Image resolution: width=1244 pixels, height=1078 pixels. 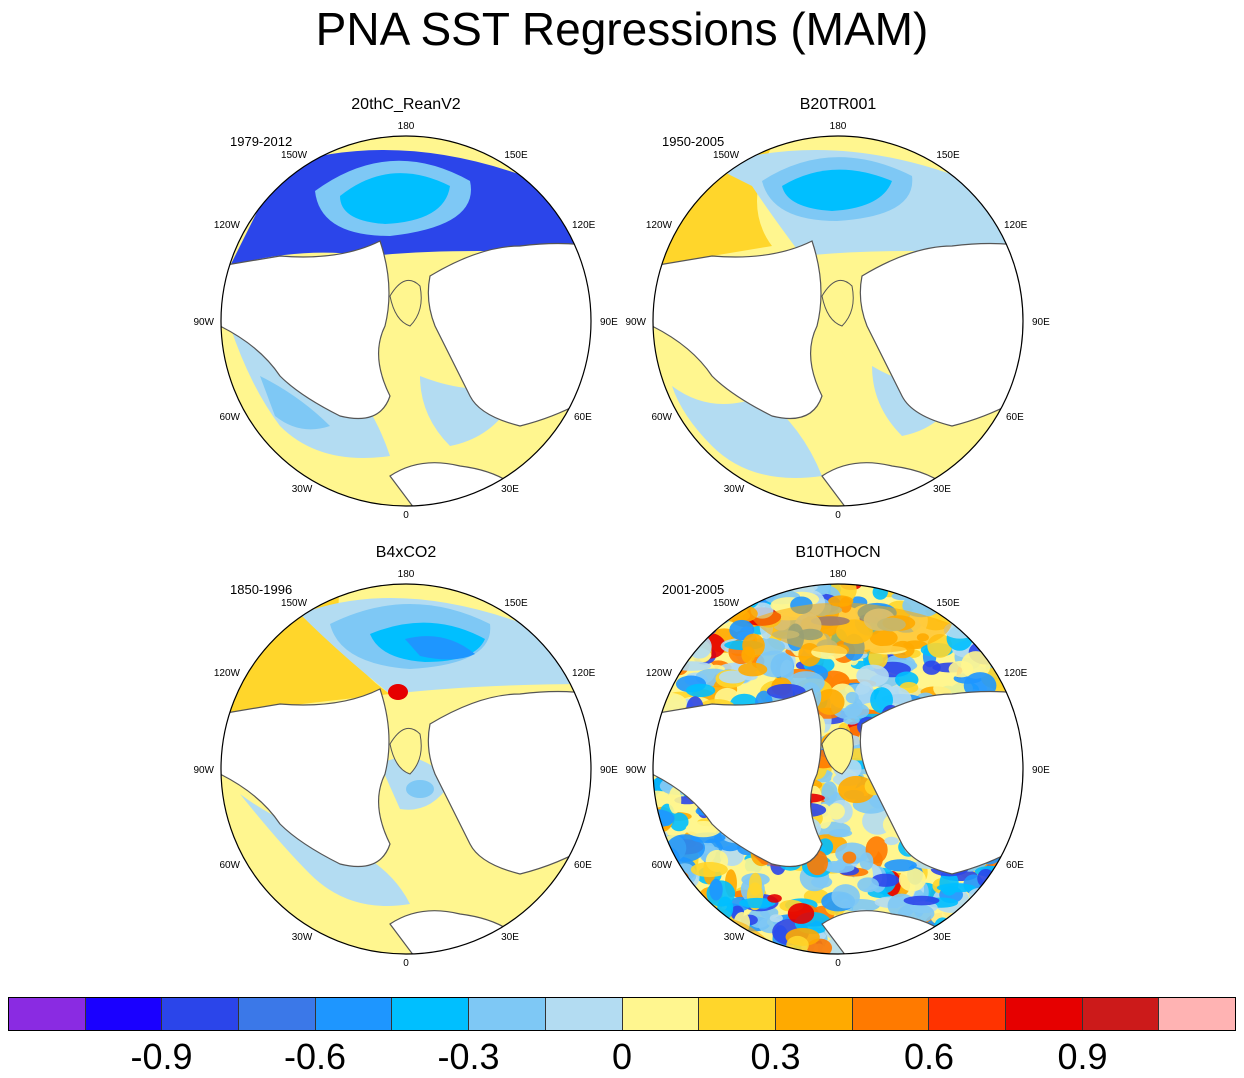 What do you see at coordinates (929, 1056) in the screenshot?
I see `colorbar-label: 0.6` at bounding box center [929, 1056].